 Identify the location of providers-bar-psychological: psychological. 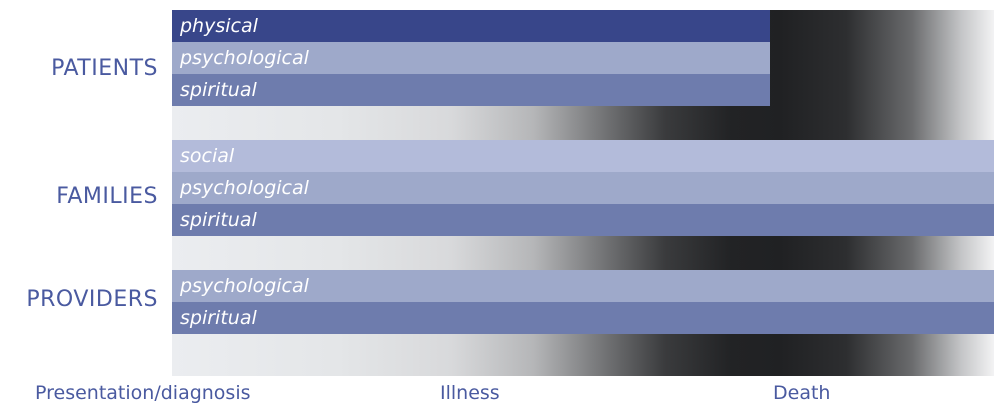
(583, 286).